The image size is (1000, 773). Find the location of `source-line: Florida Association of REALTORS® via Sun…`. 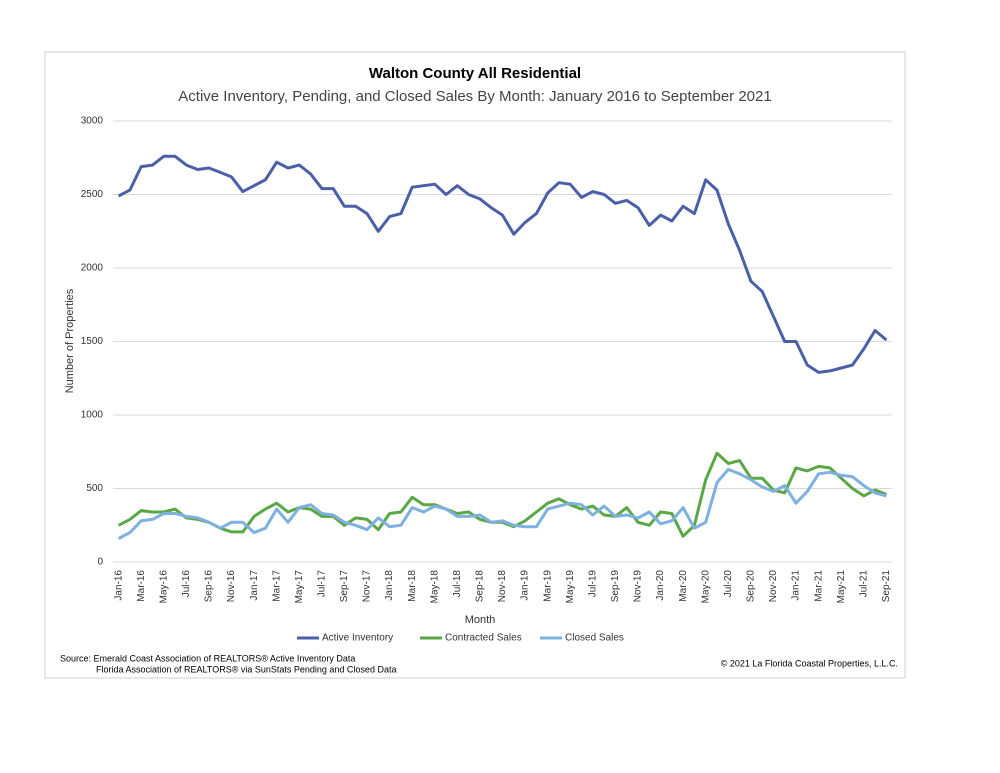

source-line: Florida Association of REALTORS® via Sun… is located at coordinates (246, 669).